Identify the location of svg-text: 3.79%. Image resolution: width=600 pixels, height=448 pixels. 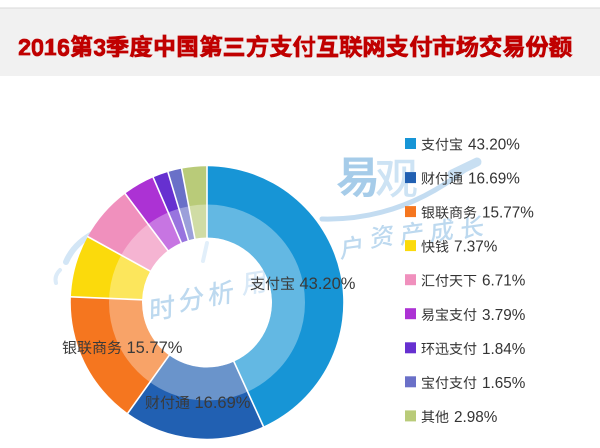
(504, 315).